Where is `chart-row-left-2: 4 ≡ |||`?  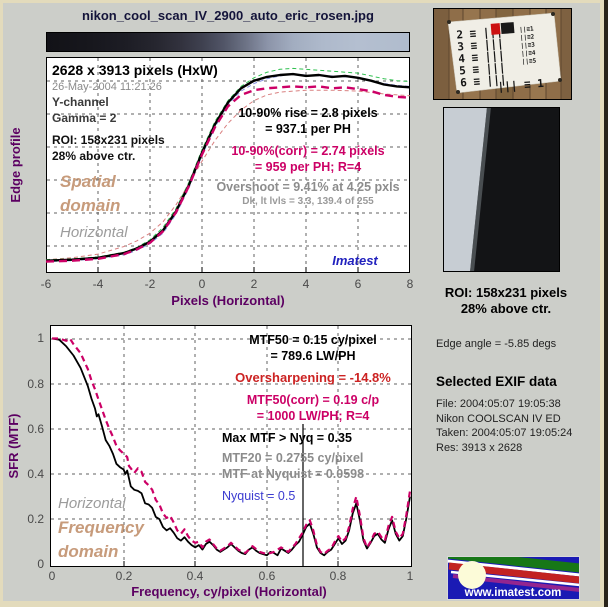
chart-row-left-2: 4 ≡ ||| is located at coordinates (481, 57).